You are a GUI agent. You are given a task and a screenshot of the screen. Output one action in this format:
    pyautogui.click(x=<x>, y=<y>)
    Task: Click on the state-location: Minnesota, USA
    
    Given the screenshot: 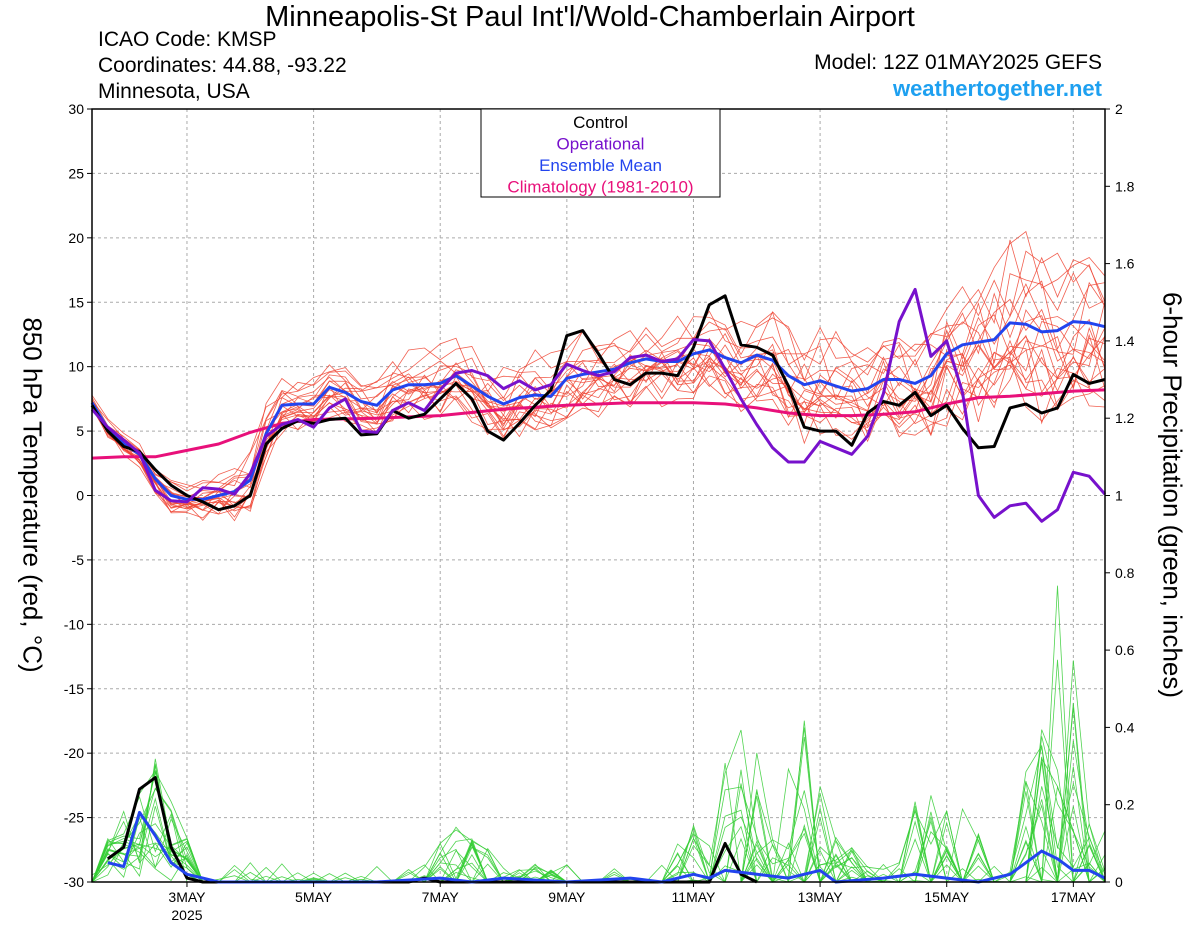 What is the action you would take?
    pyautogui.click(x=174, y=91)
    